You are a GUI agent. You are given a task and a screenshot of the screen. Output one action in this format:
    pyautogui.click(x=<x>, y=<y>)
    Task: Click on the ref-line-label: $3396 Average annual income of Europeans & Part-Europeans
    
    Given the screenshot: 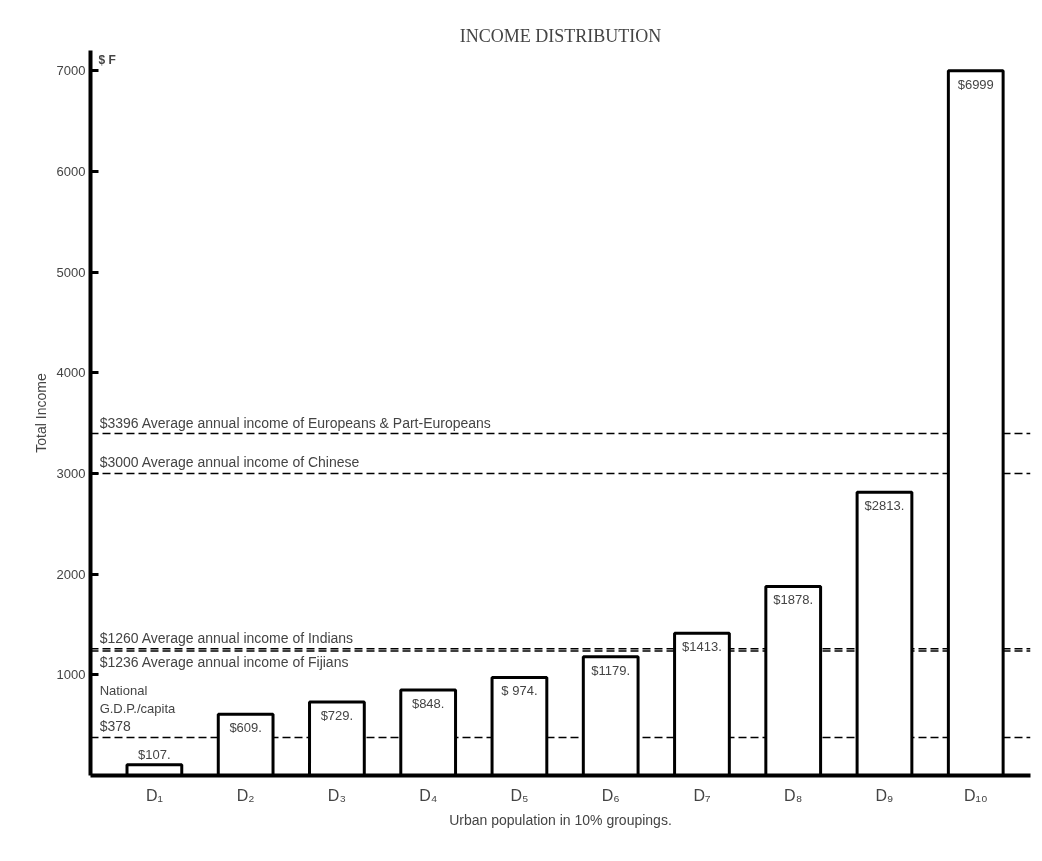 What is the action you would take?
    pyautogui.click(x=295, y=422)
    